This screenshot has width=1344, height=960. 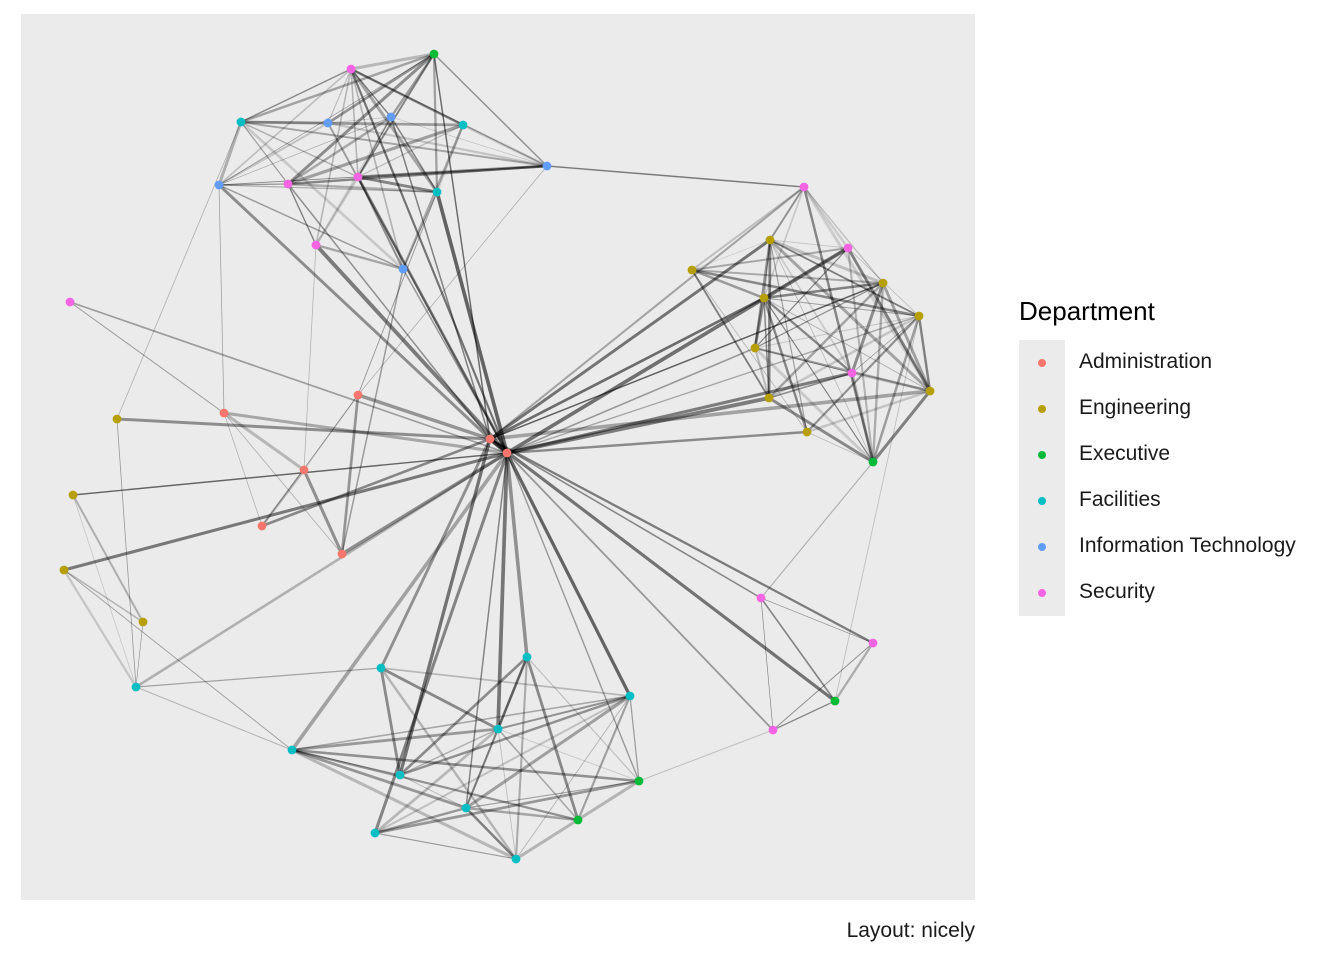 I want to click on legend-label: Information Technology, so click(x=1187, y=545).